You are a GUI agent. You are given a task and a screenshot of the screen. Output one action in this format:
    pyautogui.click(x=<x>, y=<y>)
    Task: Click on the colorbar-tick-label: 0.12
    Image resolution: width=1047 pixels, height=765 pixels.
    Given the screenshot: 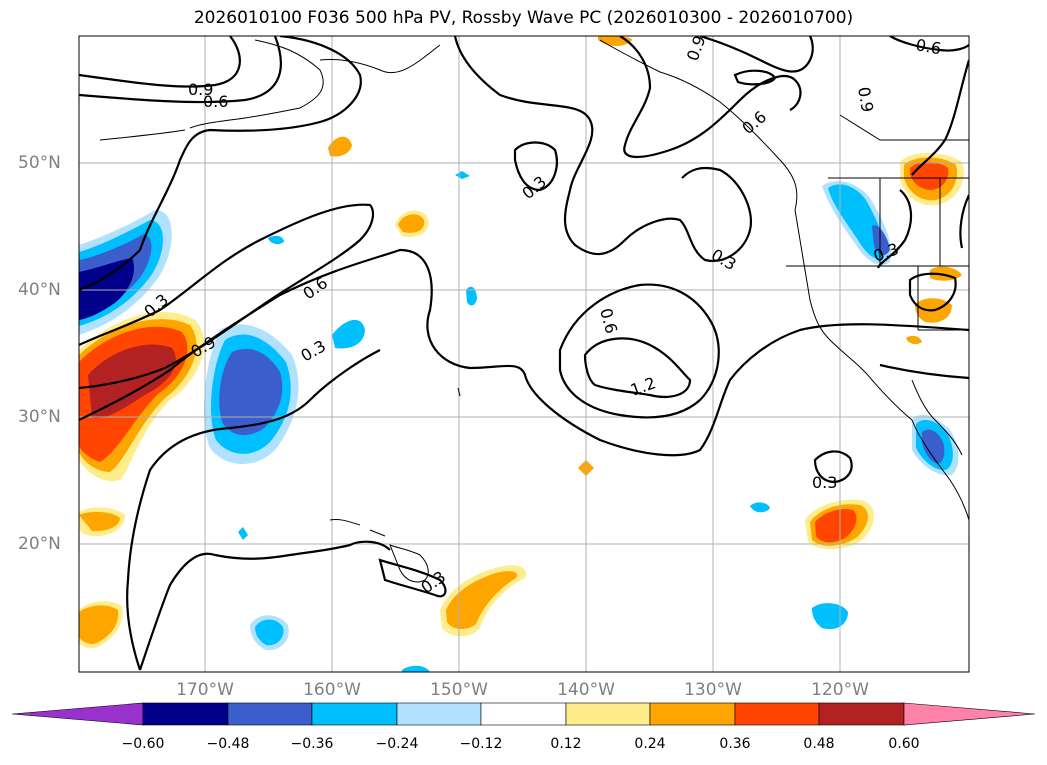 What is the action you would take?
    pyautogui.click(x=566, y=744)
    